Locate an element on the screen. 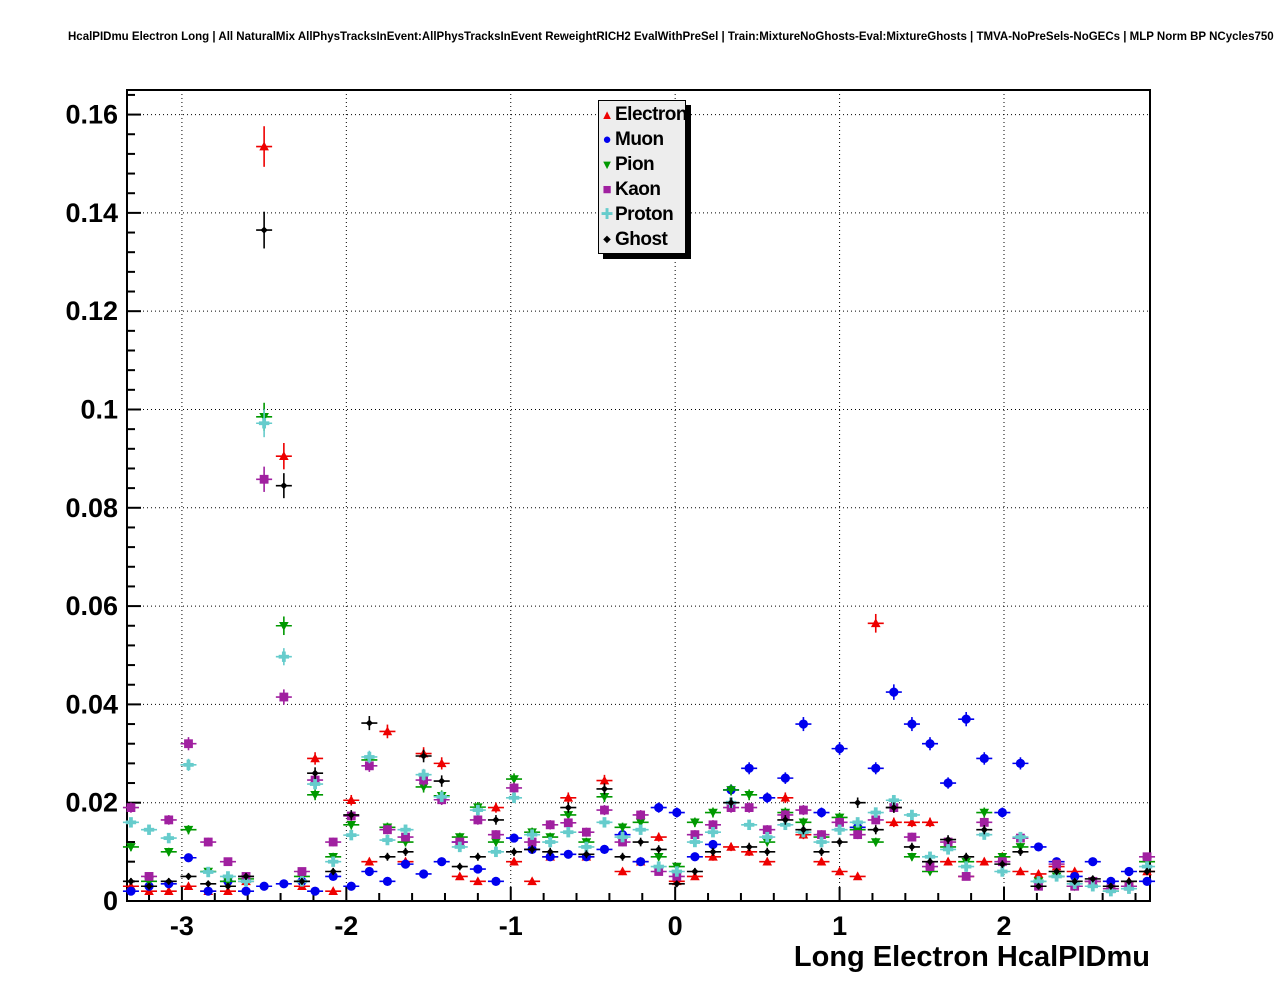 The image size is (1276, 996). x-tick-label: 0 is located at coordinates (675, 926).